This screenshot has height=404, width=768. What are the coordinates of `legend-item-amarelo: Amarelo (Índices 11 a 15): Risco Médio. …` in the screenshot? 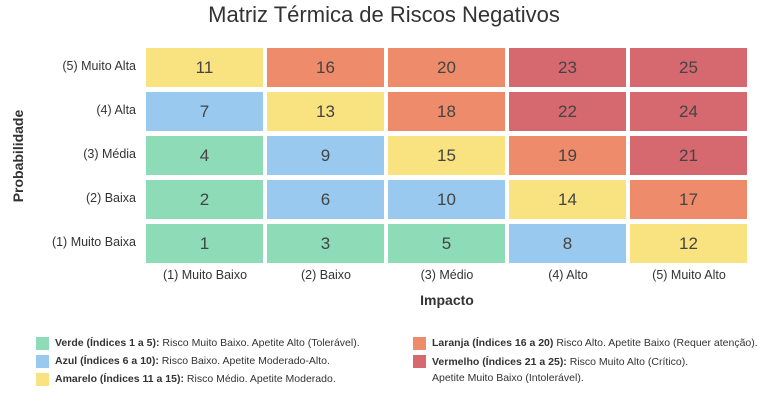 It's located at (220, 379).